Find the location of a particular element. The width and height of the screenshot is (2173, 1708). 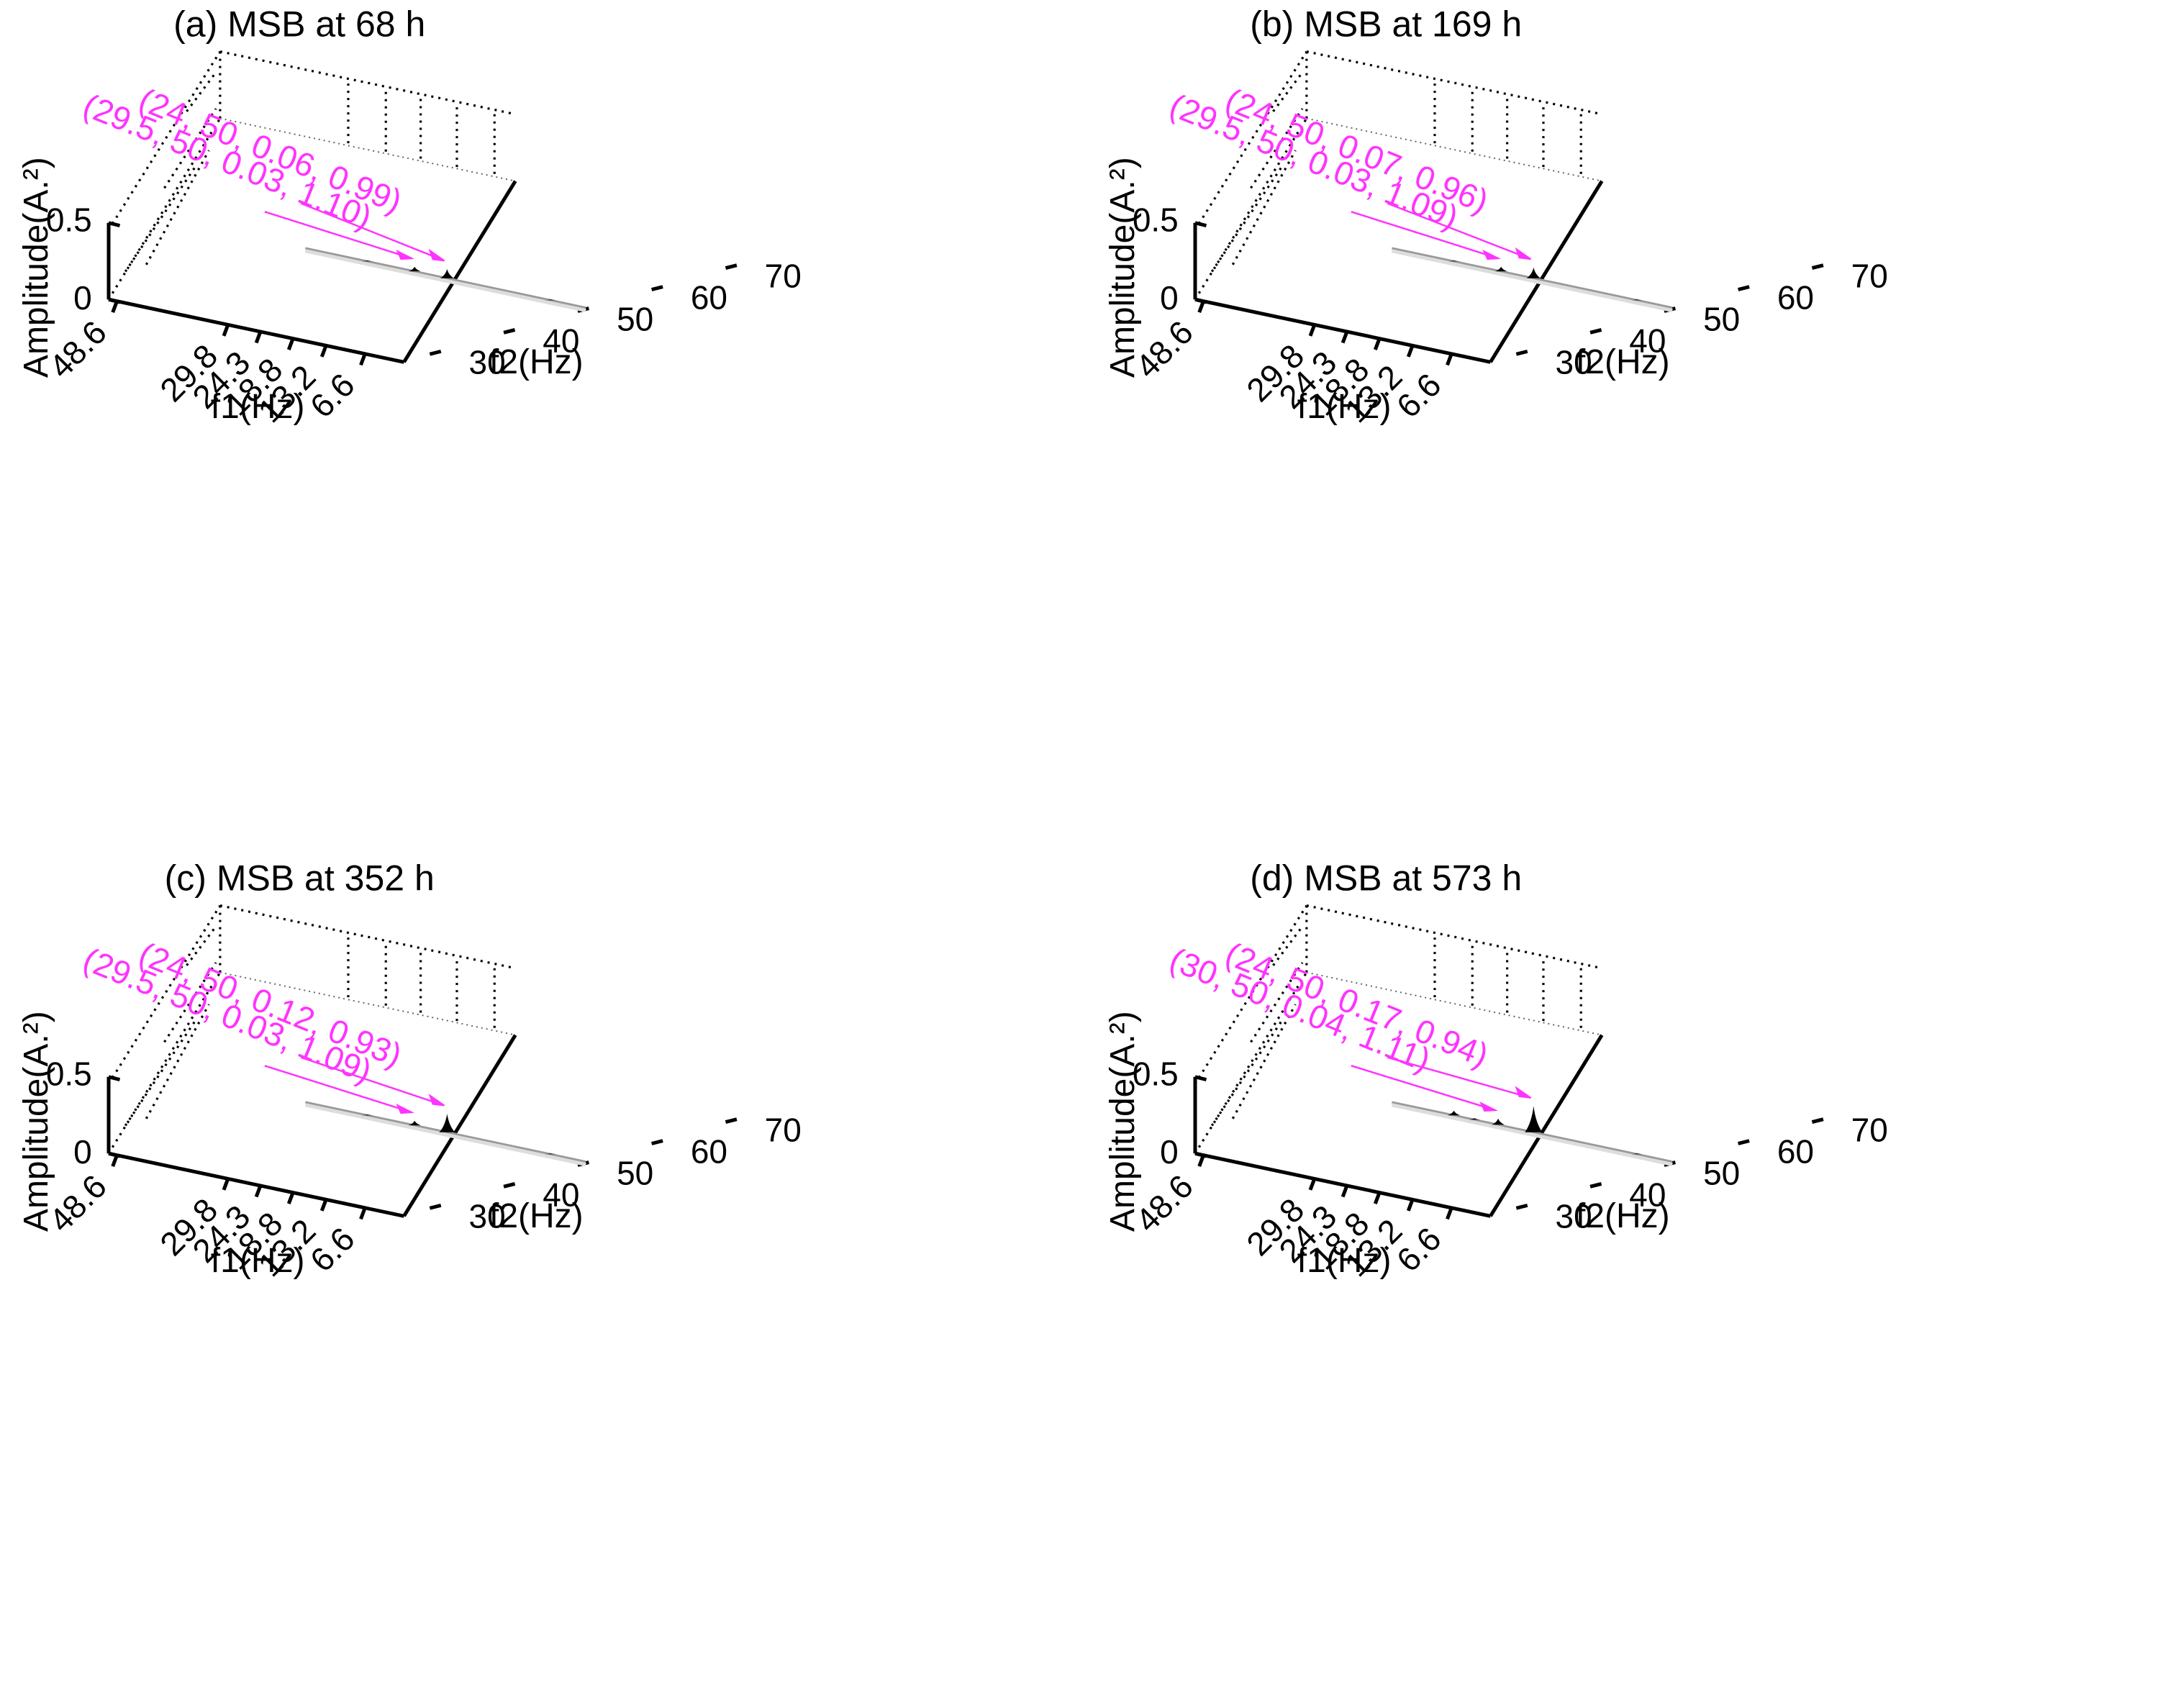

f1-axis-label: f1(Hz) is located at coordinates (1344, 407).